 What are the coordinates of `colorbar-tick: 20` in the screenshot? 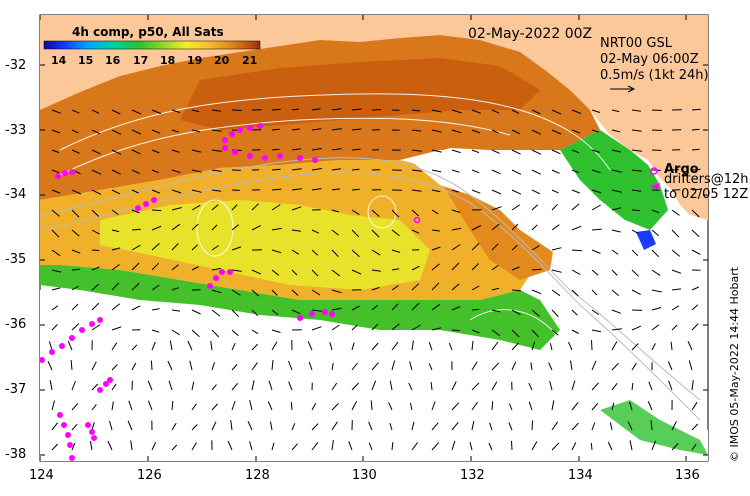 It's located at (222, 60).